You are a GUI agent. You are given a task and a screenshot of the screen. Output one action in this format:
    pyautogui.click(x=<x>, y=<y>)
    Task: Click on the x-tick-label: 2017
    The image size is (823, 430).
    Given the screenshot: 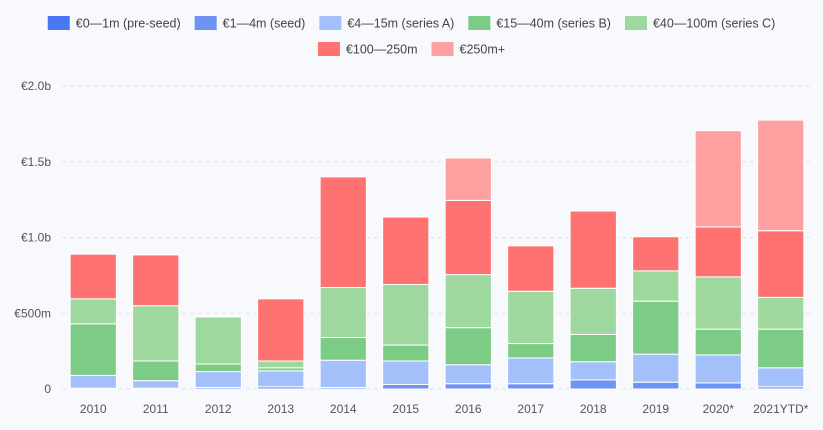 What is the action you would take?
    pyautogui.click(x=530, y=409)
    